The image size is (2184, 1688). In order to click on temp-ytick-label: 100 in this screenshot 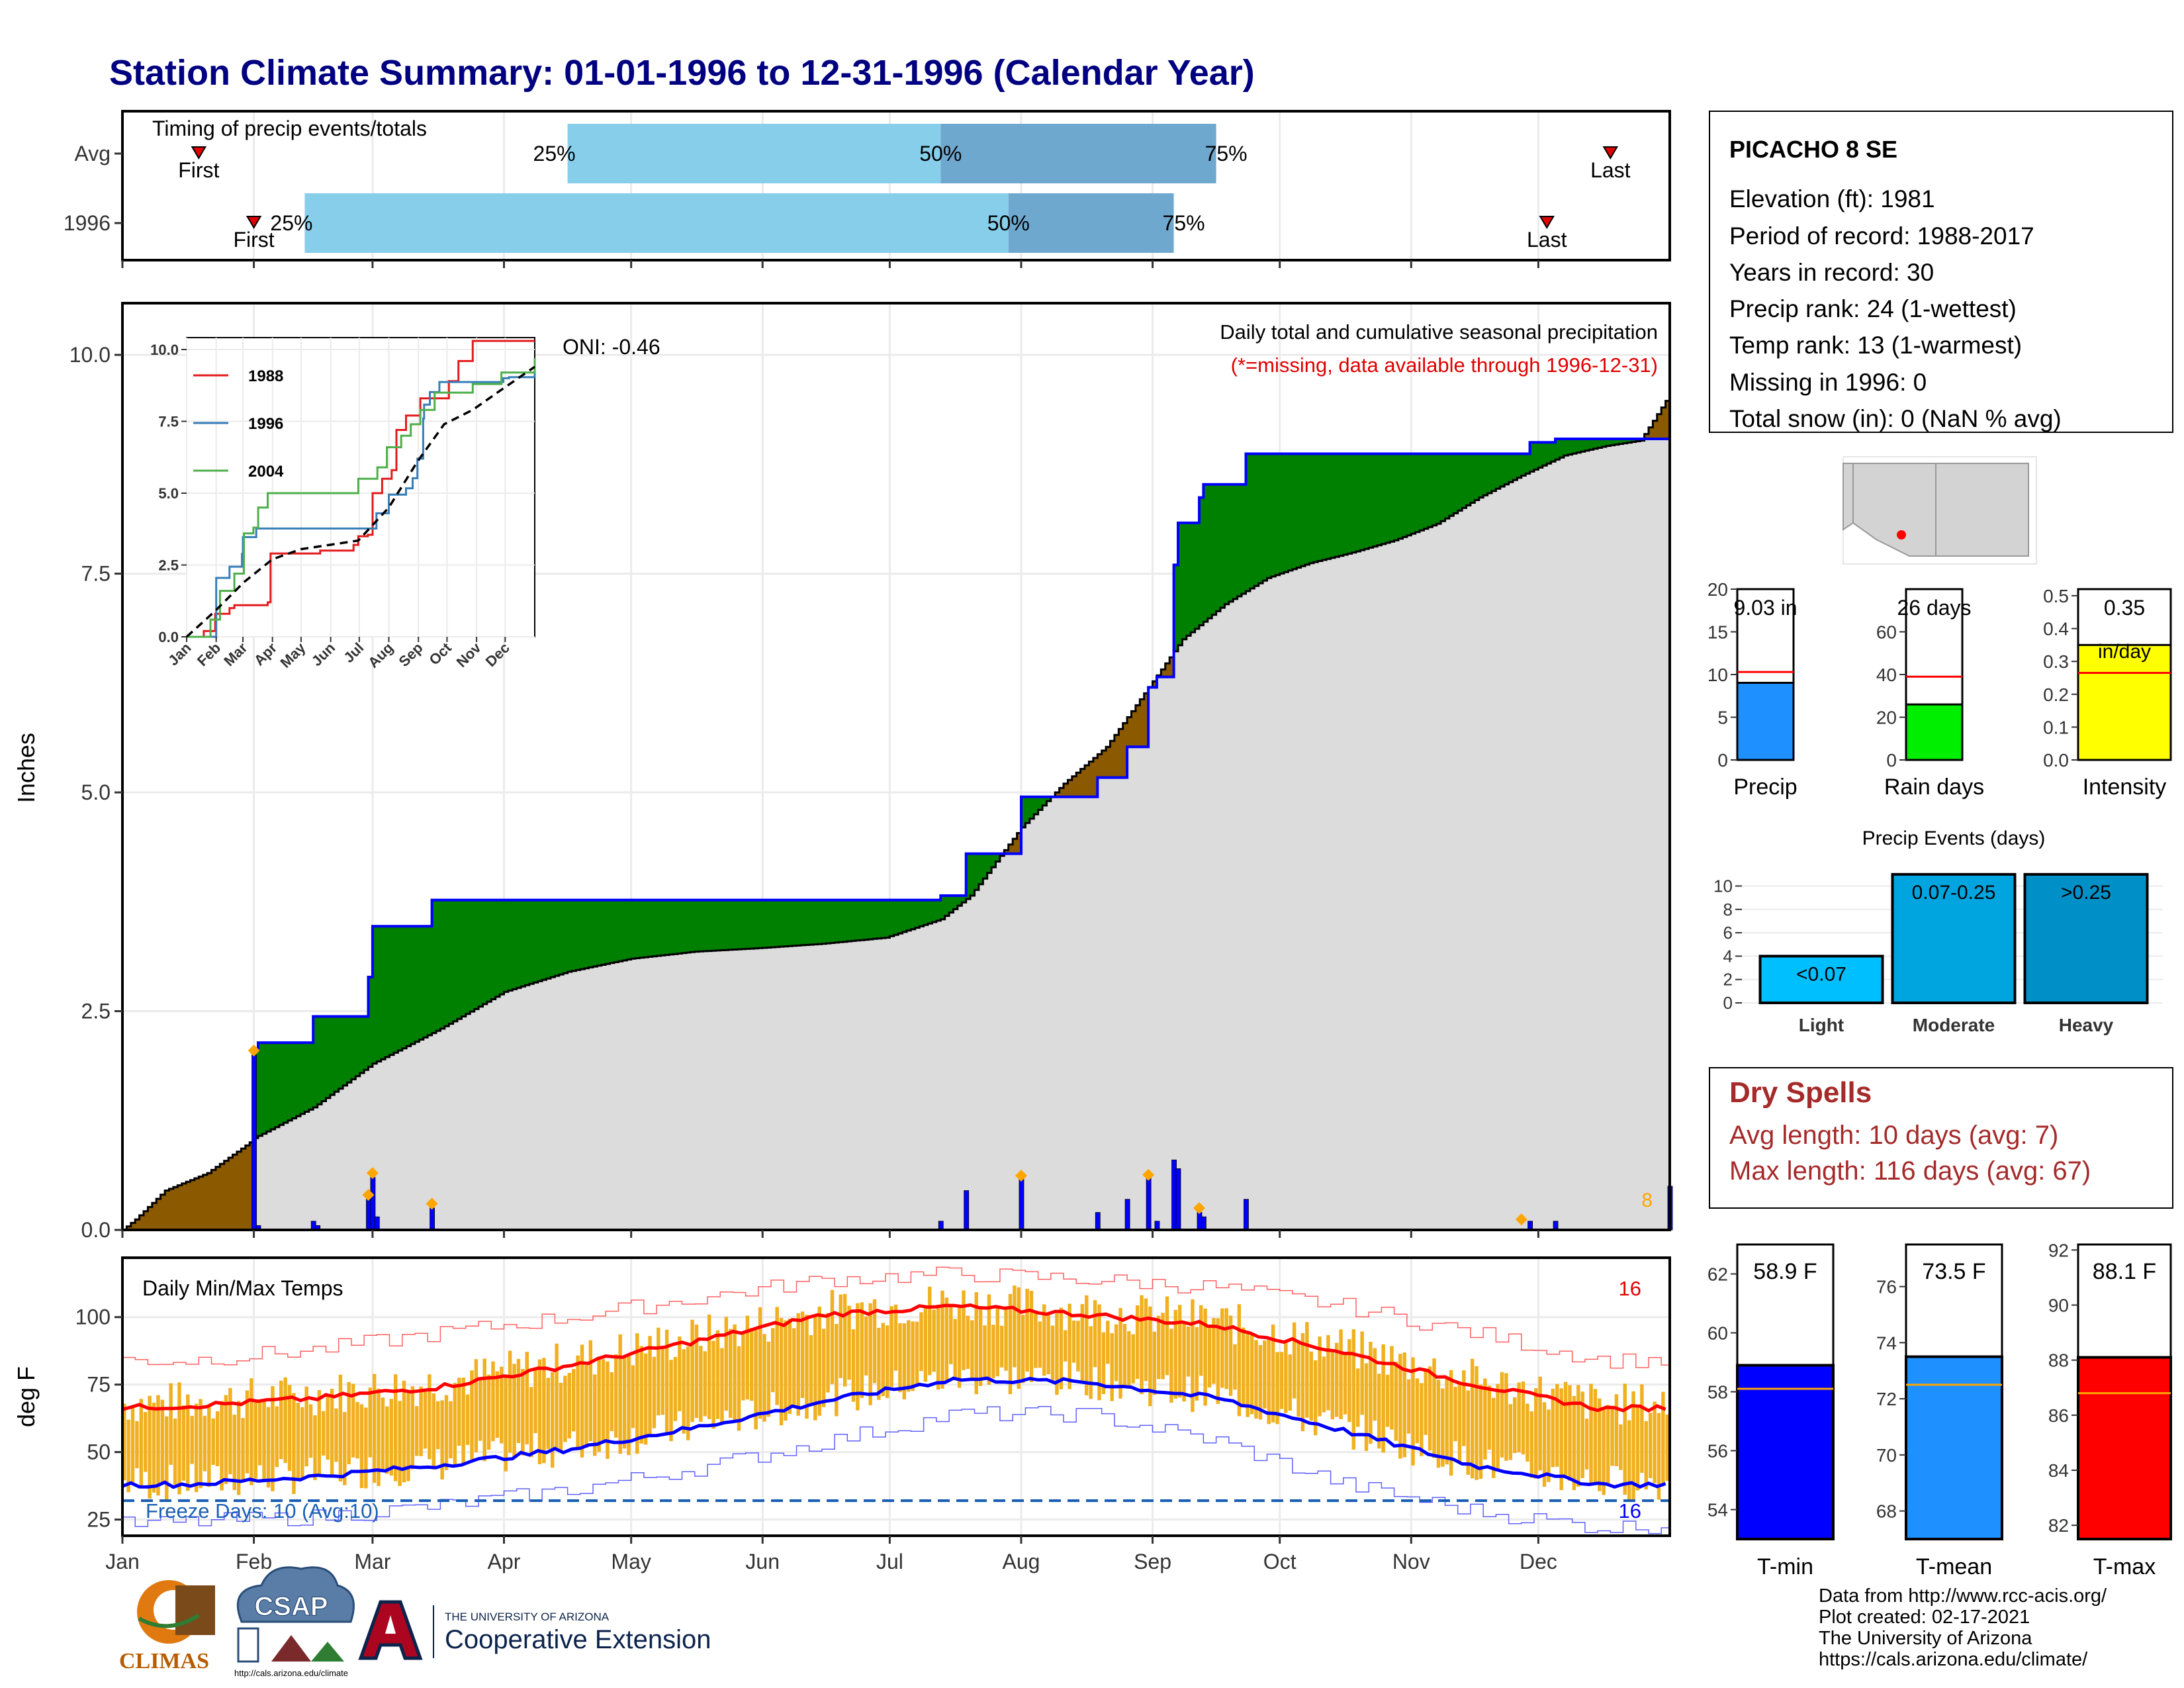, I will do `click(93, 1317)`.